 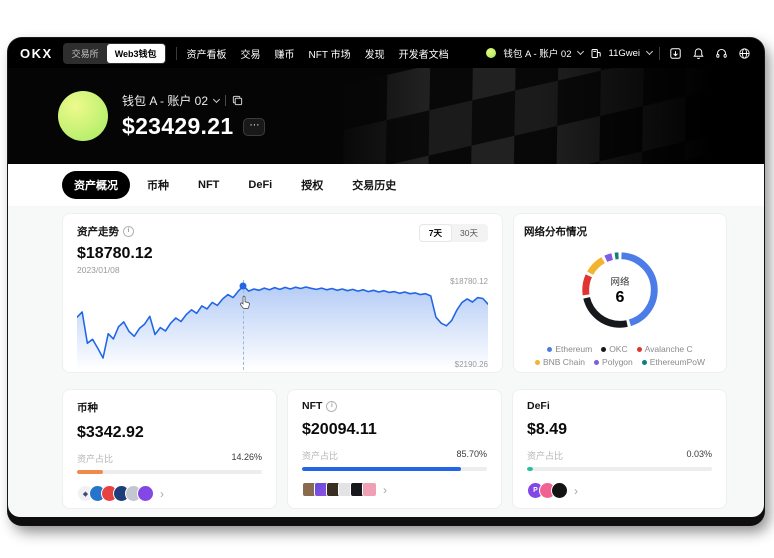 What do you see at coordinates (394, 489) in the screenshot?
I see `asset-icons-row: ›` at bounding box center [394, 489].